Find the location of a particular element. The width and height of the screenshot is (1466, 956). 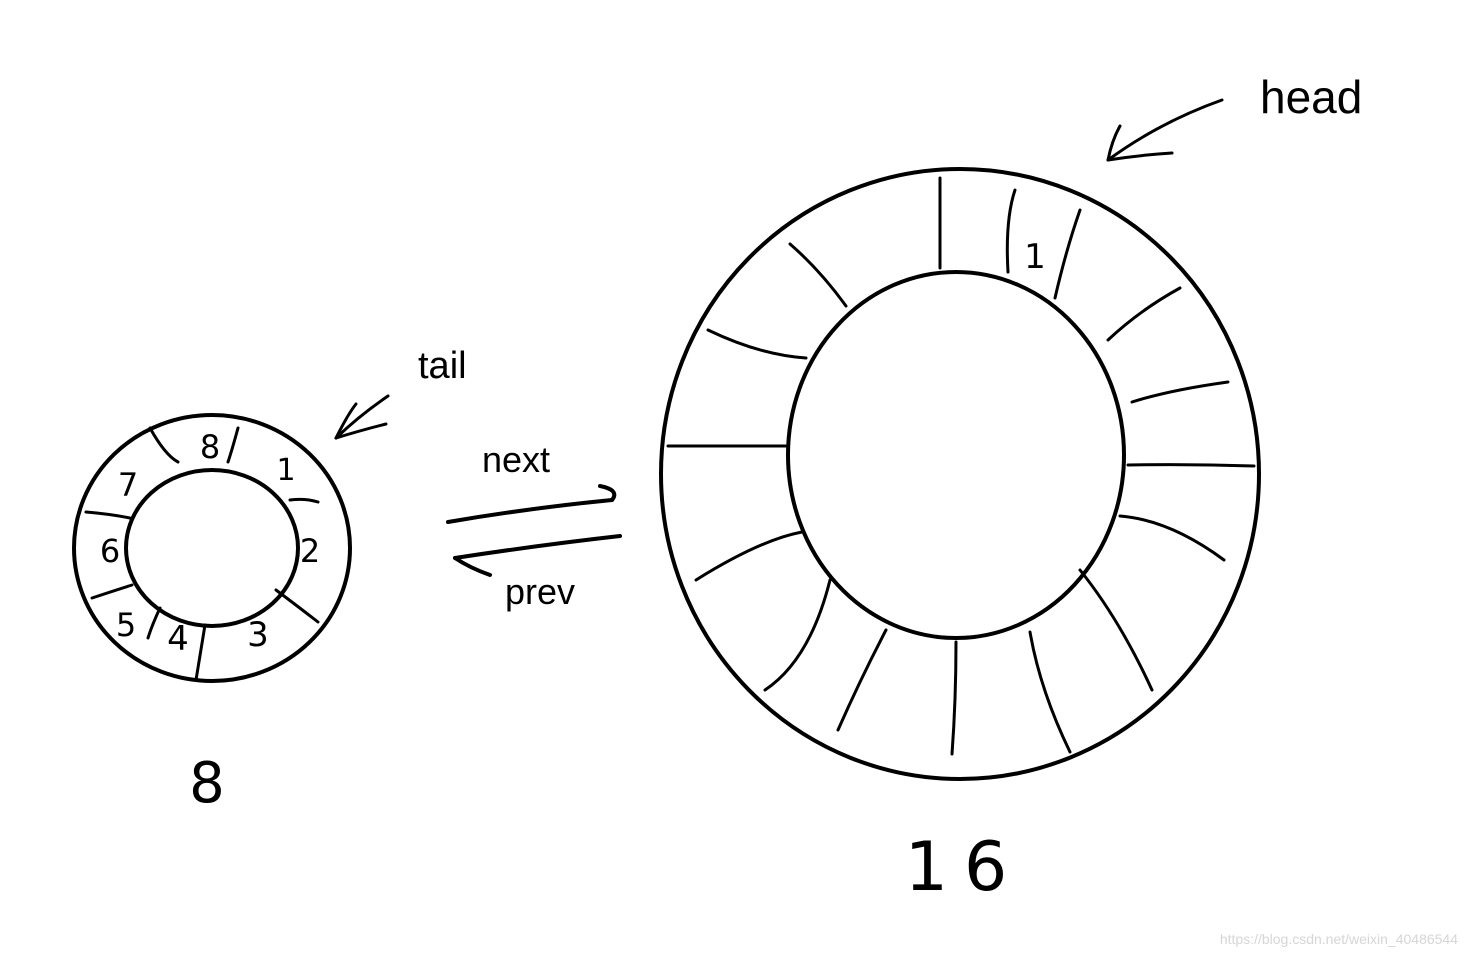

small-slot-1: 1 is located at coordinates (285, 470).